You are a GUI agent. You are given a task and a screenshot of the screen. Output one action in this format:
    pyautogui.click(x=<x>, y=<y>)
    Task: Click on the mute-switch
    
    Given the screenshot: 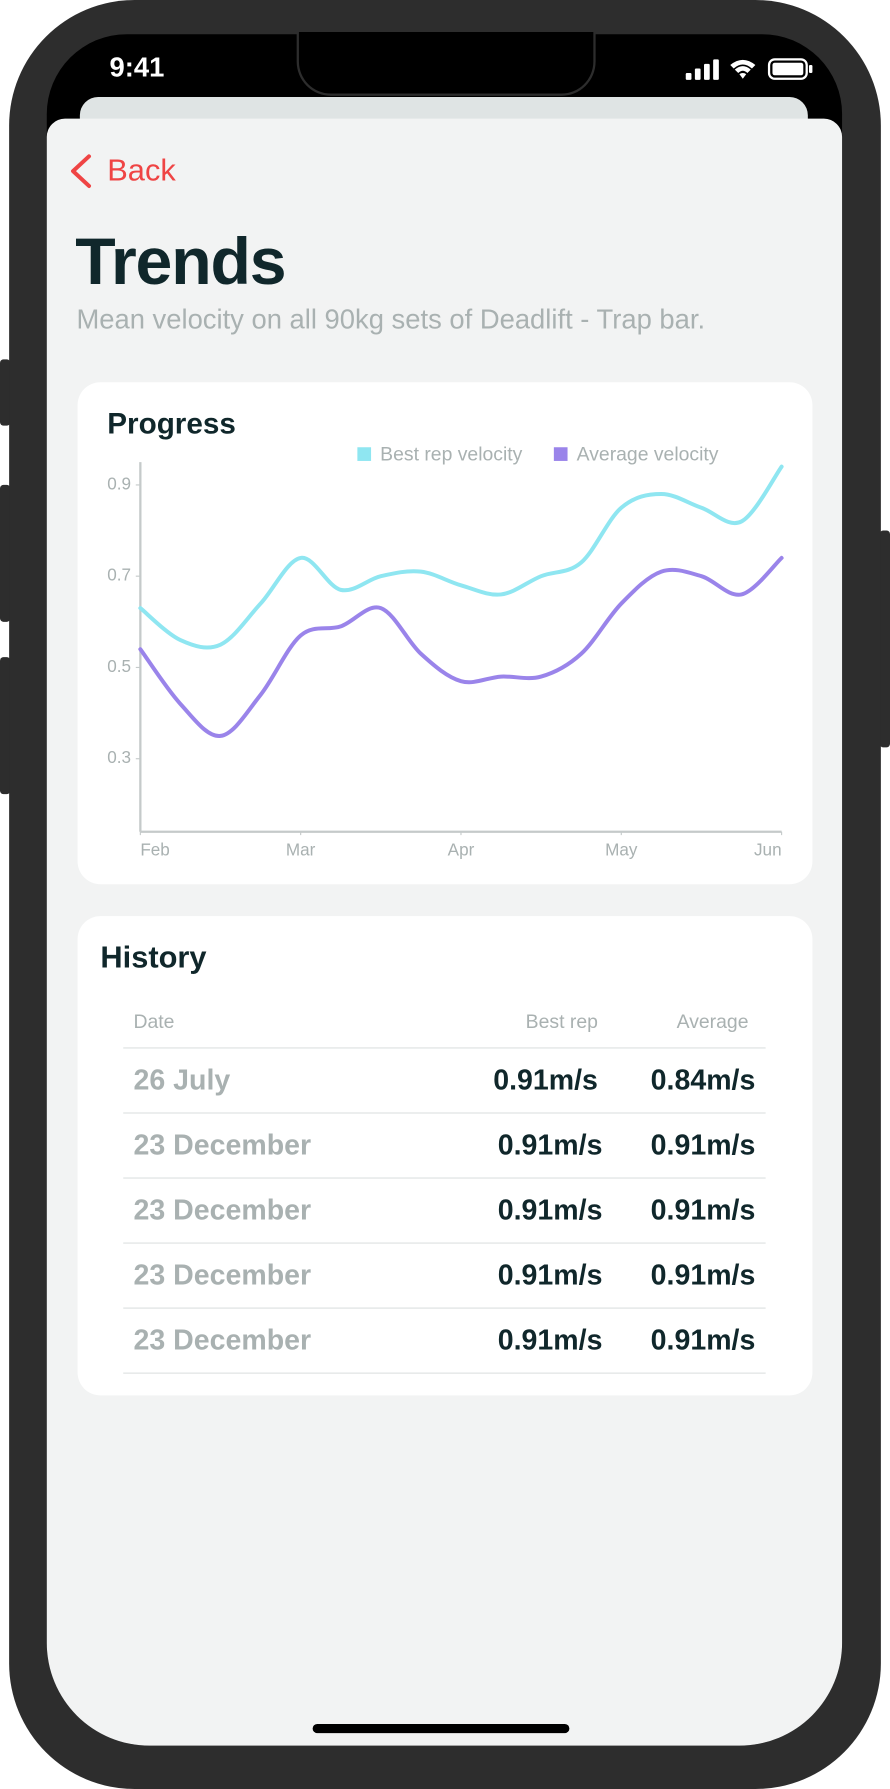 What is the action you would take?
    pyautogui.click(x=5, y=392)
    